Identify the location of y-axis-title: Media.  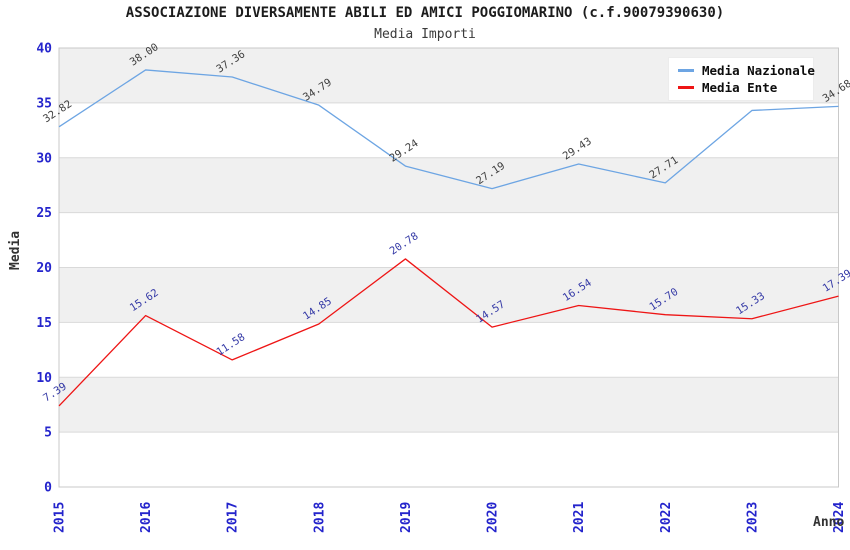
(15, 250).